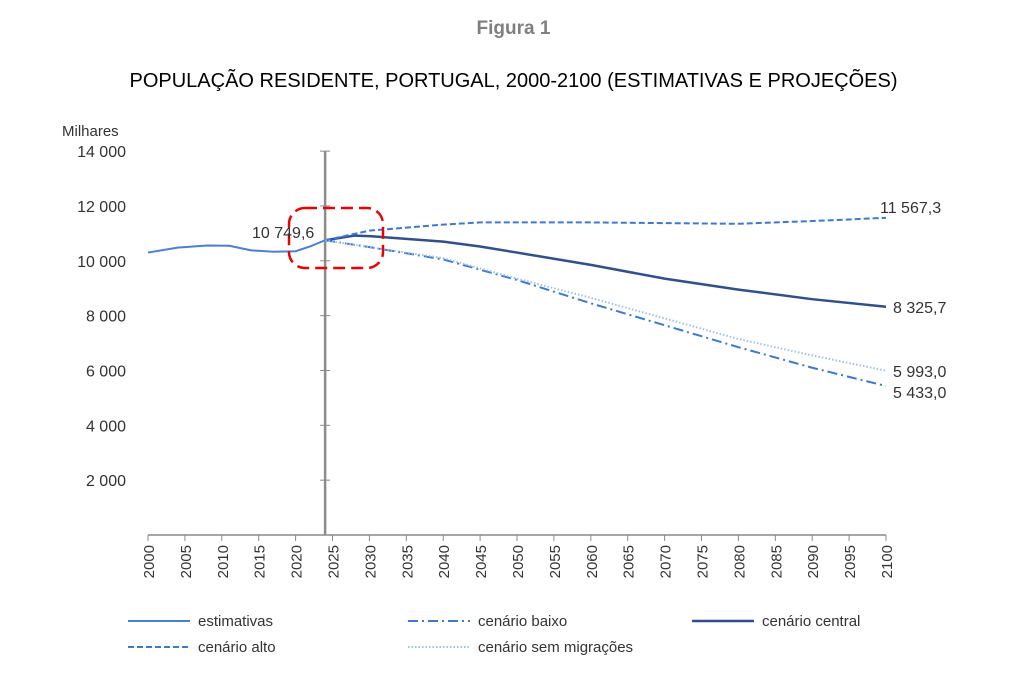 The height and width of the screenshot is (686, 1027). I want to click on data-label: 5 993,0, so click(919, 372).